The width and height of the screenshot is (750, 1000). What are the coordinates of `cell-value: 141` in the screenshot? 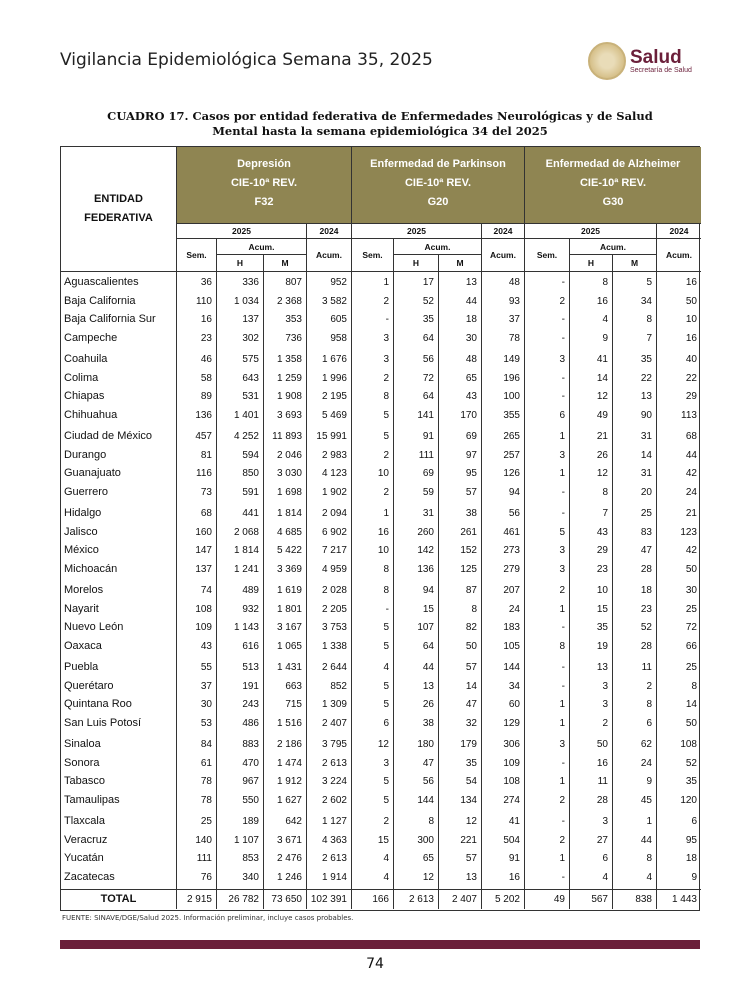 It's located at (425, 415).